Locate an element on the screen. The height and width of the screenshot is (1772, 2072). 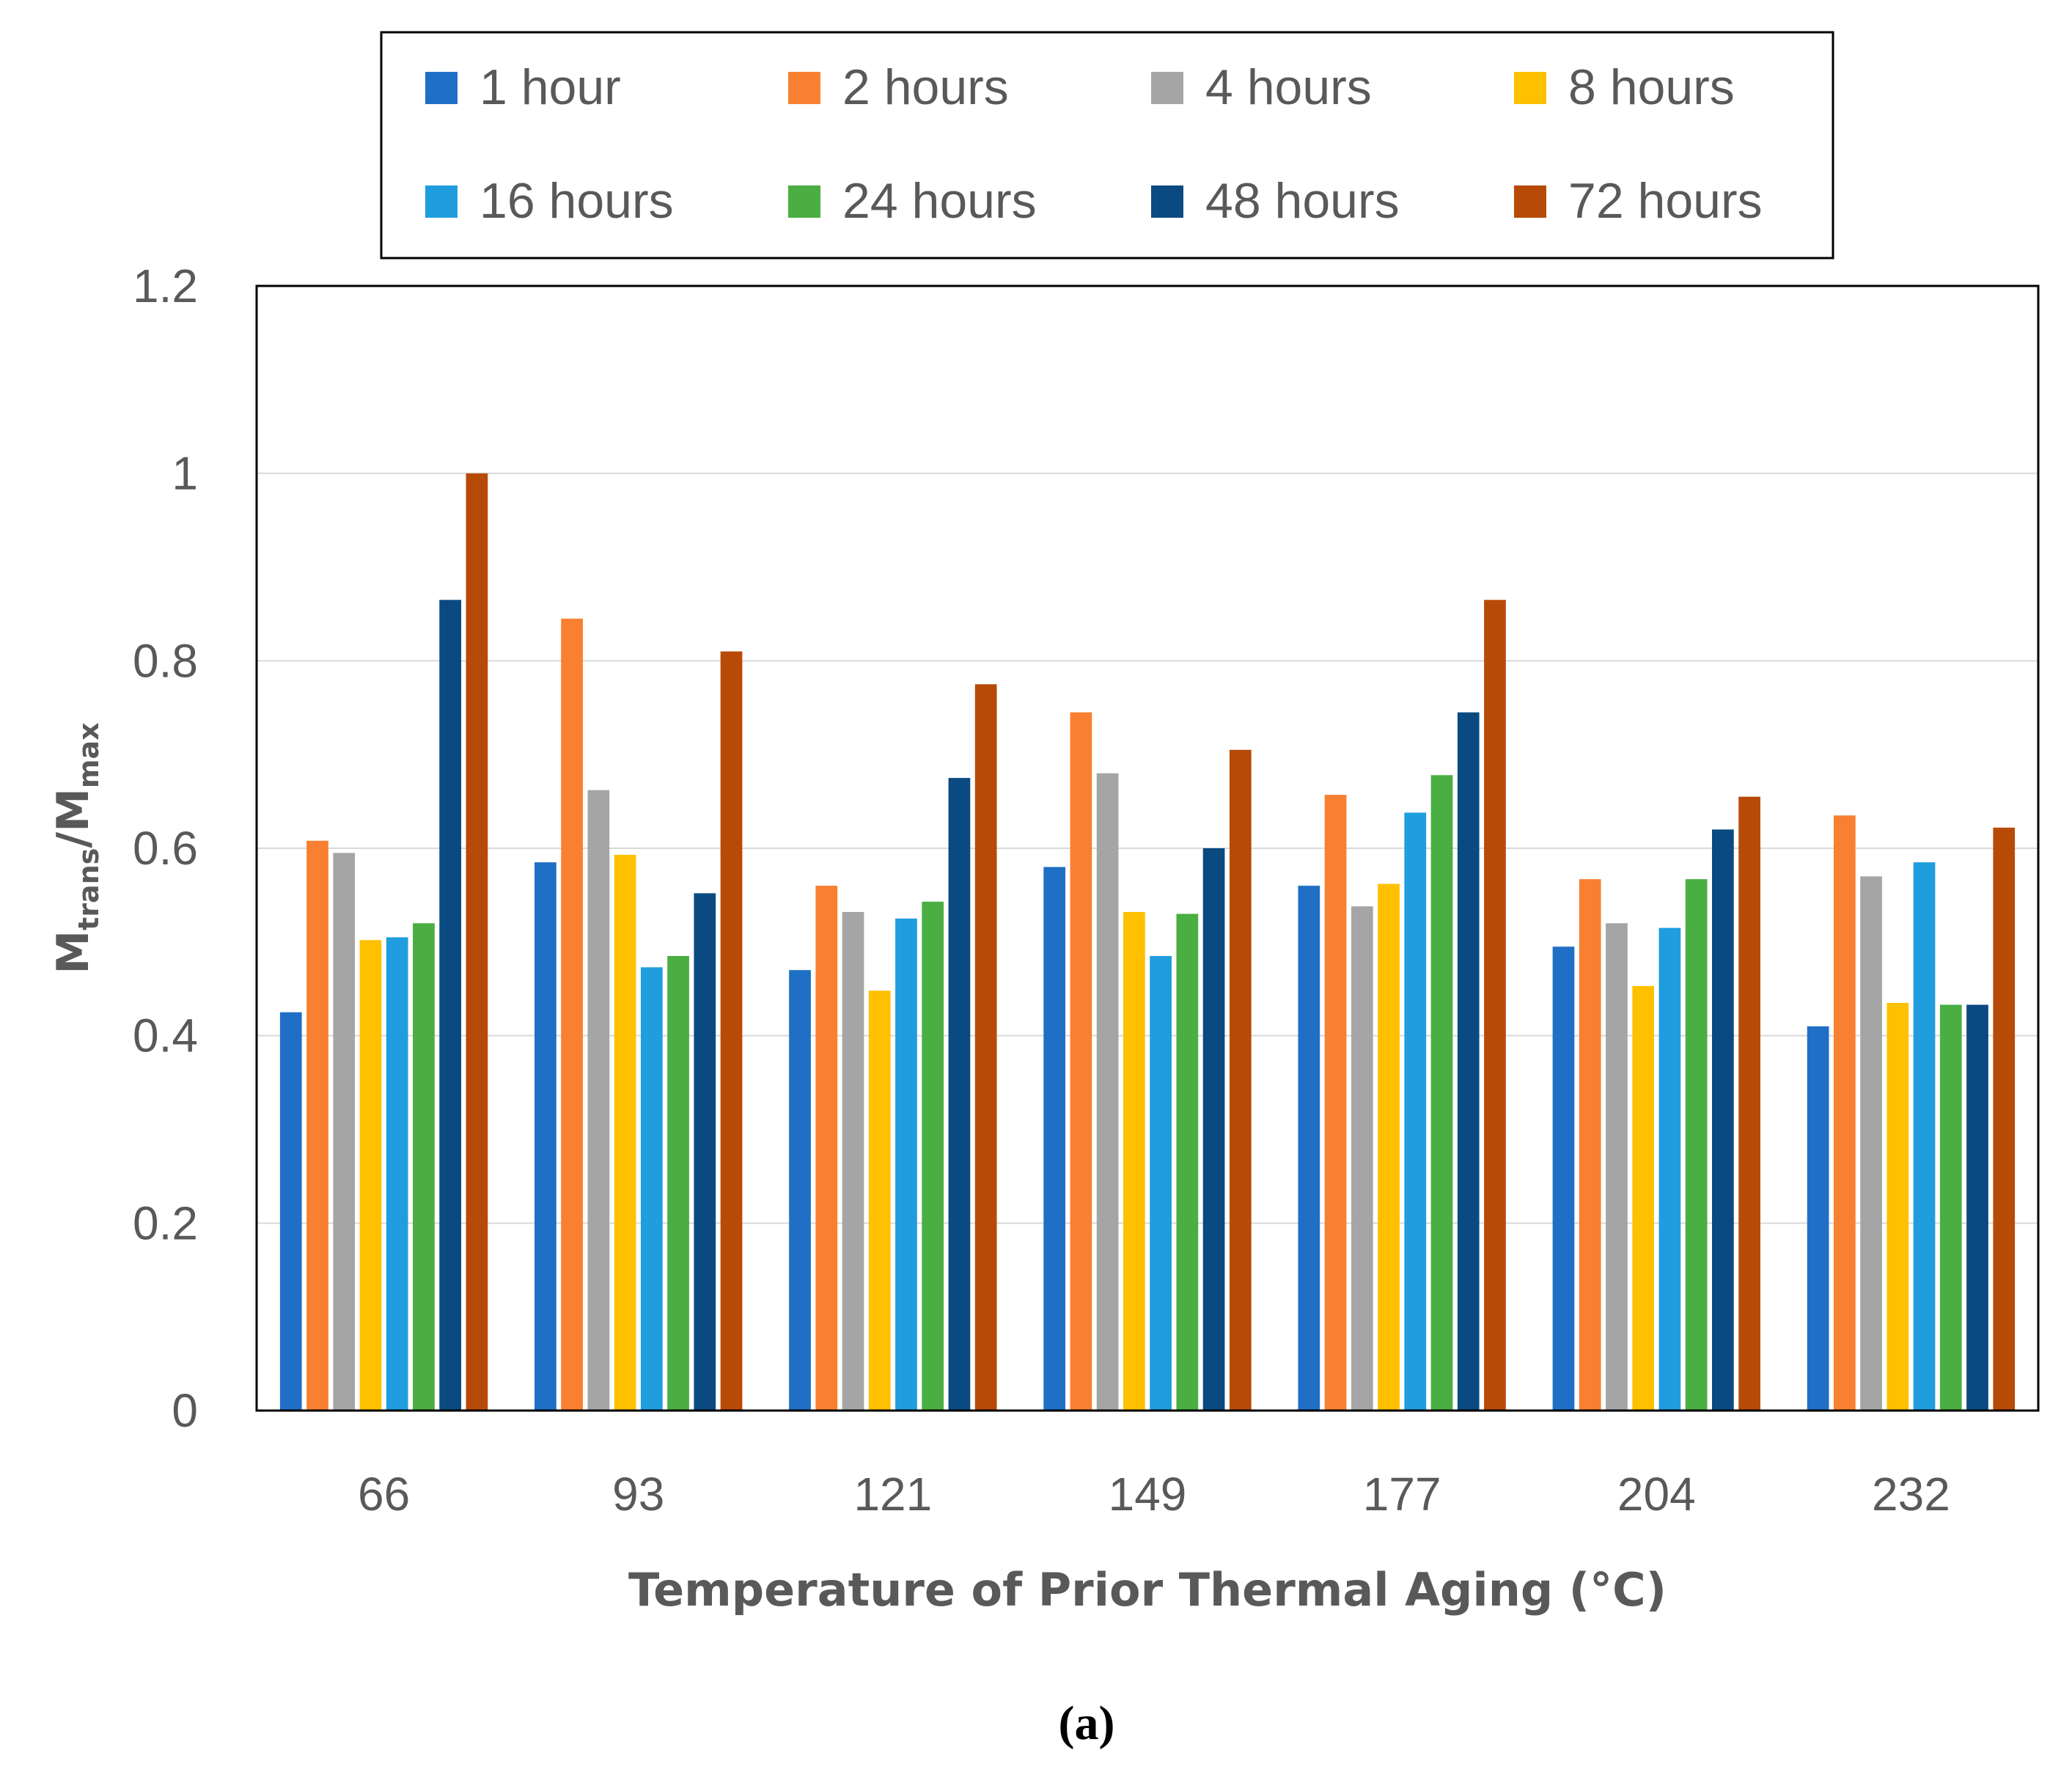
y-tick-label: 1.2 is located at coordinates (166, 286).